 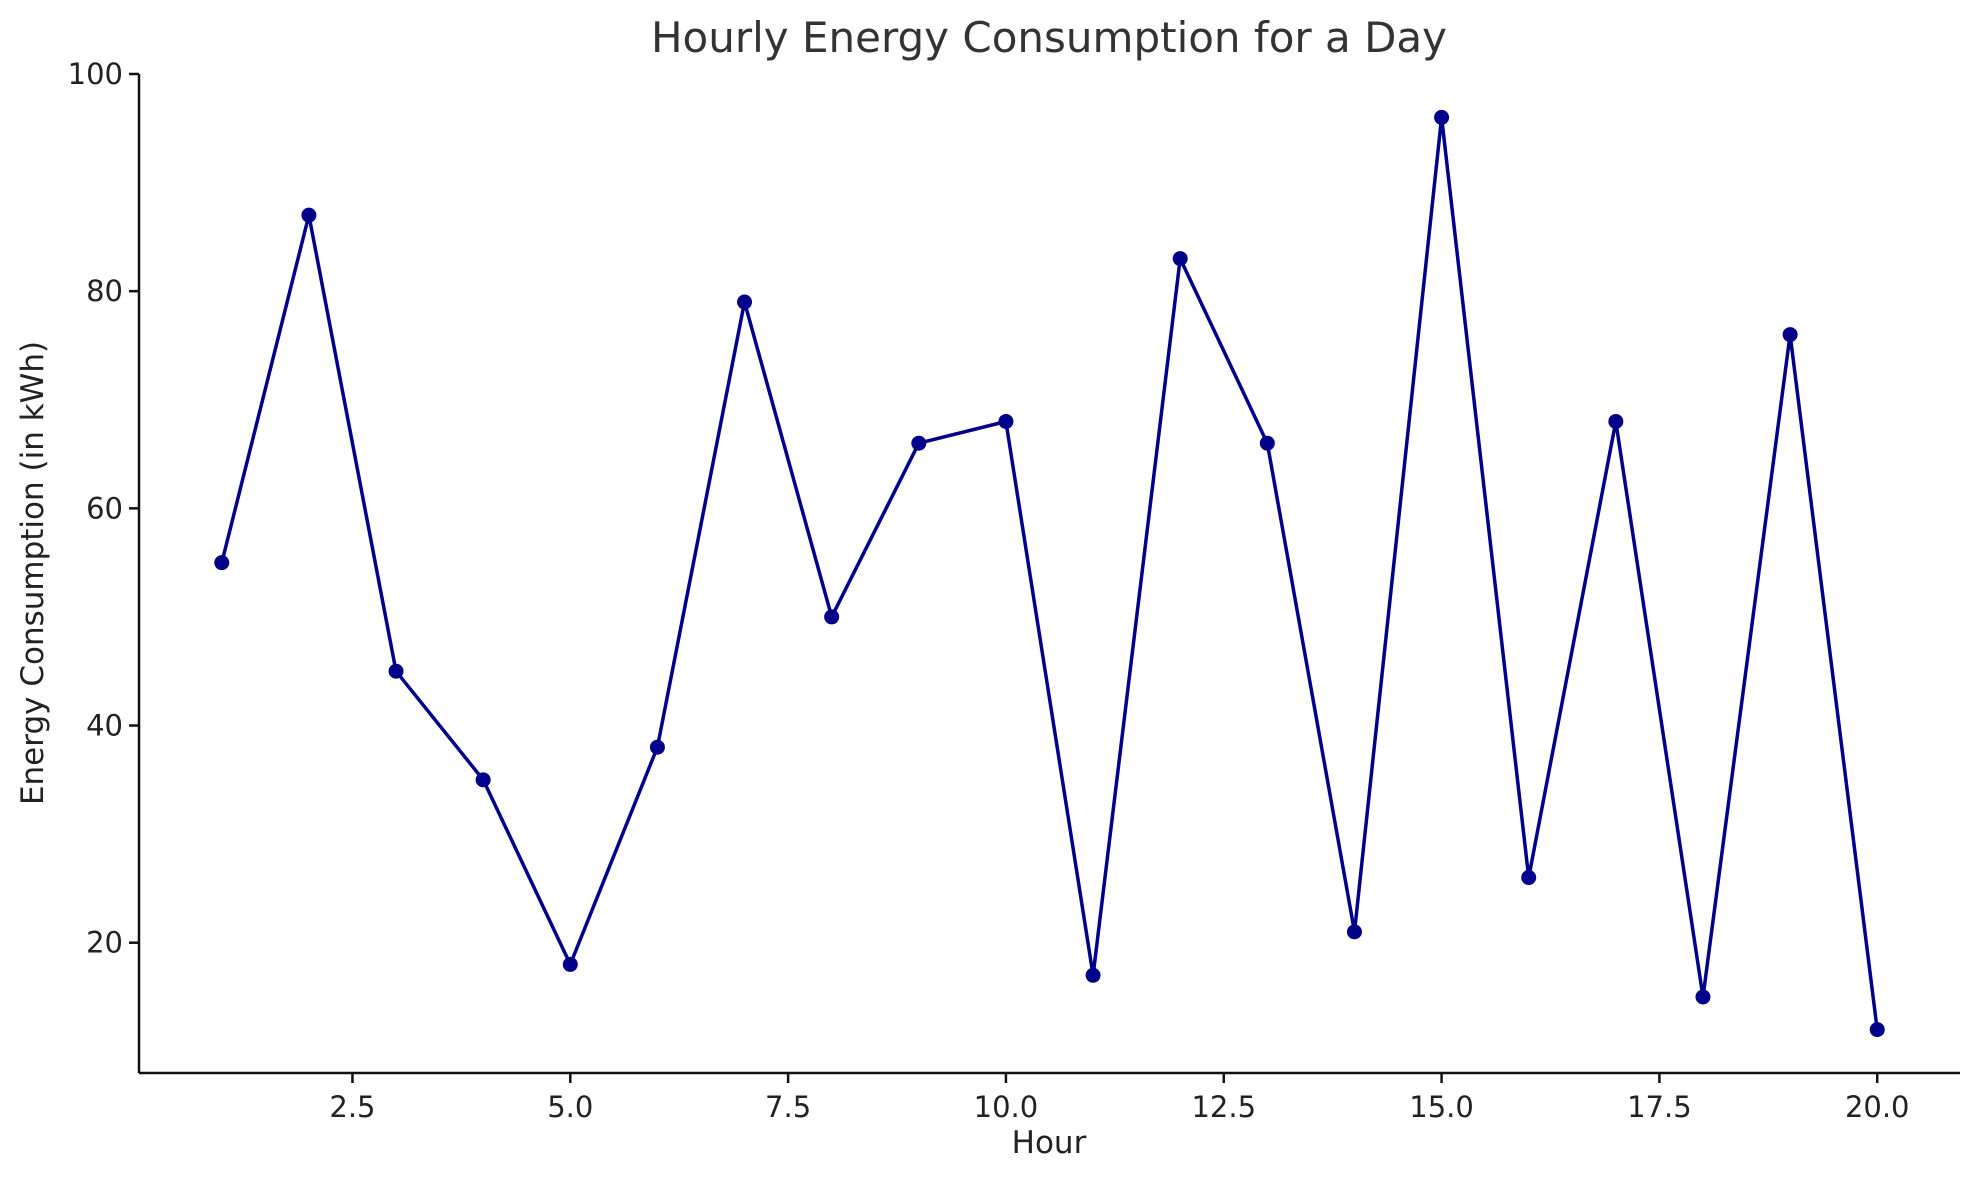 I want to click on x-tick-label: 17.5, so click(x=1659, y=1107).